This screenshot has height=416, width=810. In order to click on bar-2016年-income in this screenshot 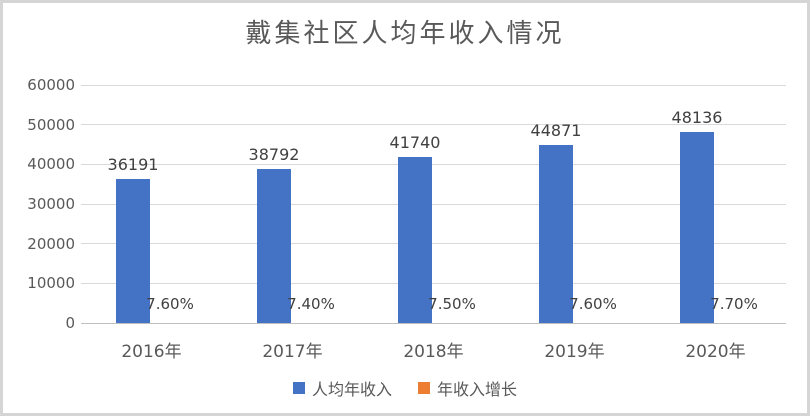, I will do `click(133, 251)`.